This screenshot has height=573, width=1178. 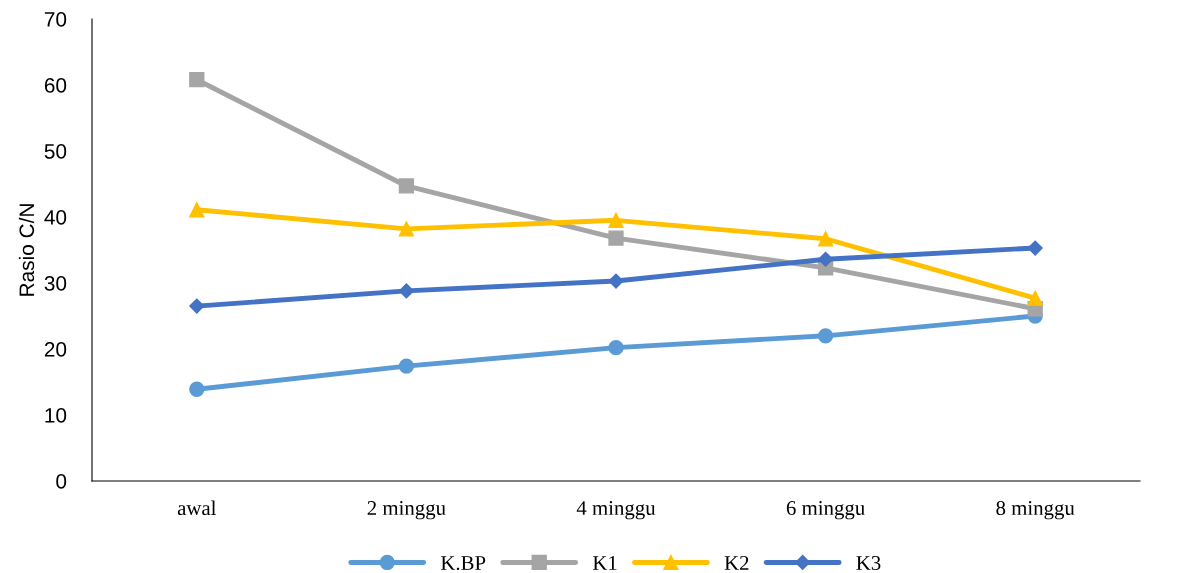 What do you see at coordinates (616, 510) in the screenshot?
I see `x-tick-label: 4 minggu` at bounding box center [616, 510].